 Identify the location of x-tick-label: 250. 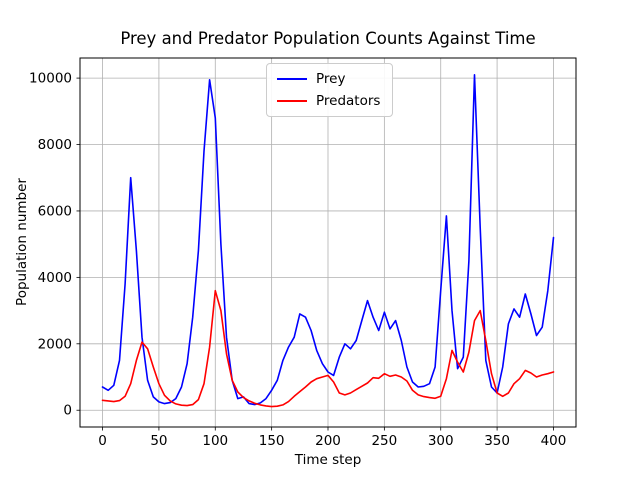
(384, 441).